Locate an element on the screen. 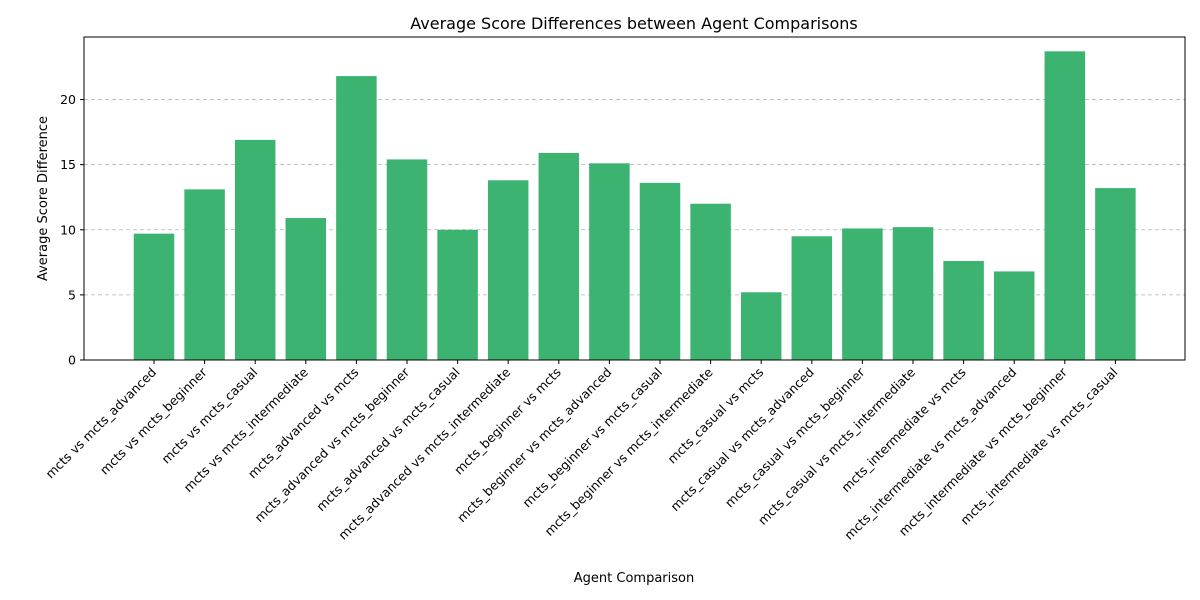  y-tick-label: 10 is located at coordinates (68, 229).